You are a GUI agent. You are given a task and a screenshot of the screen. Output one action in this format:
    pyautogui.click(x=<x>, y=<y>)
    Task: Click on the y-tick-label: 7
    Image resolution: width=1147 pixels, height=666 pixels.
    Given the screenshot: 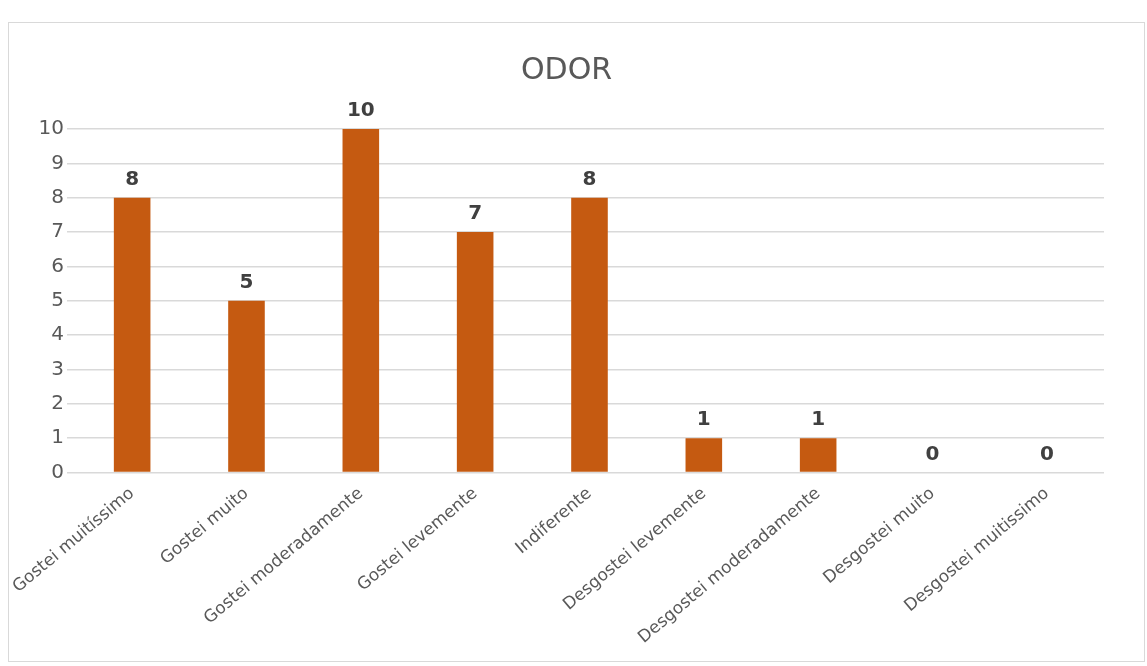 What is the action you would take?
    pyautogui.click(x=57, y=230)
    